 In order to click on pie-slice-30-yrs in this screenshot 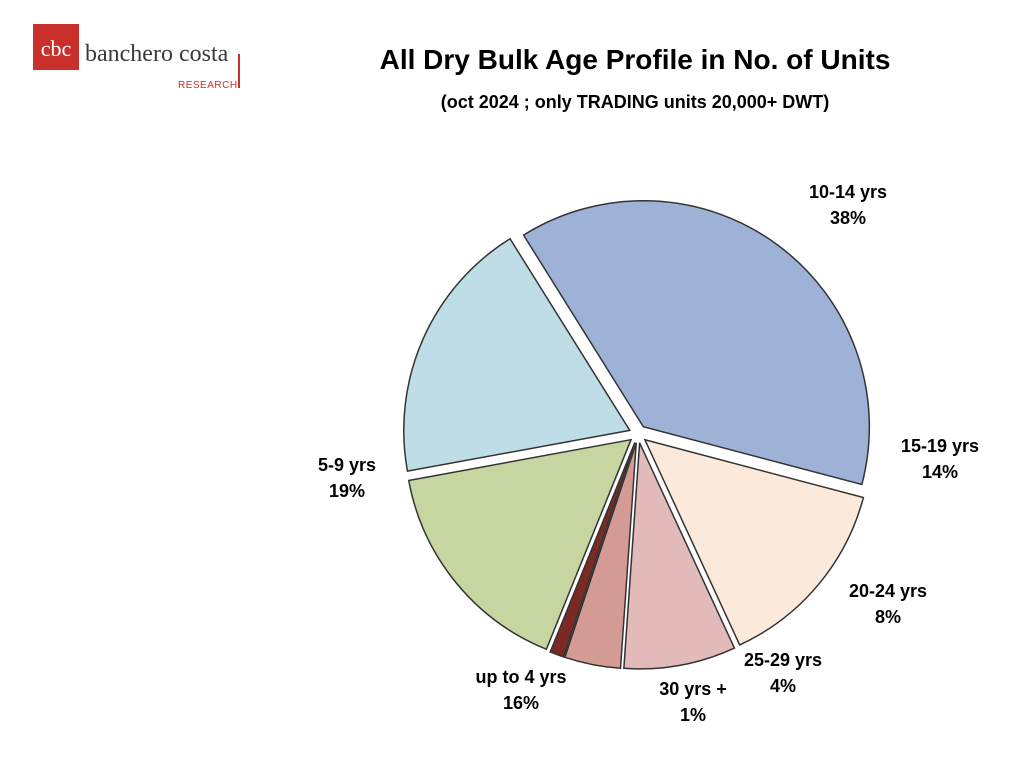, I will do `click(592, 550)`.